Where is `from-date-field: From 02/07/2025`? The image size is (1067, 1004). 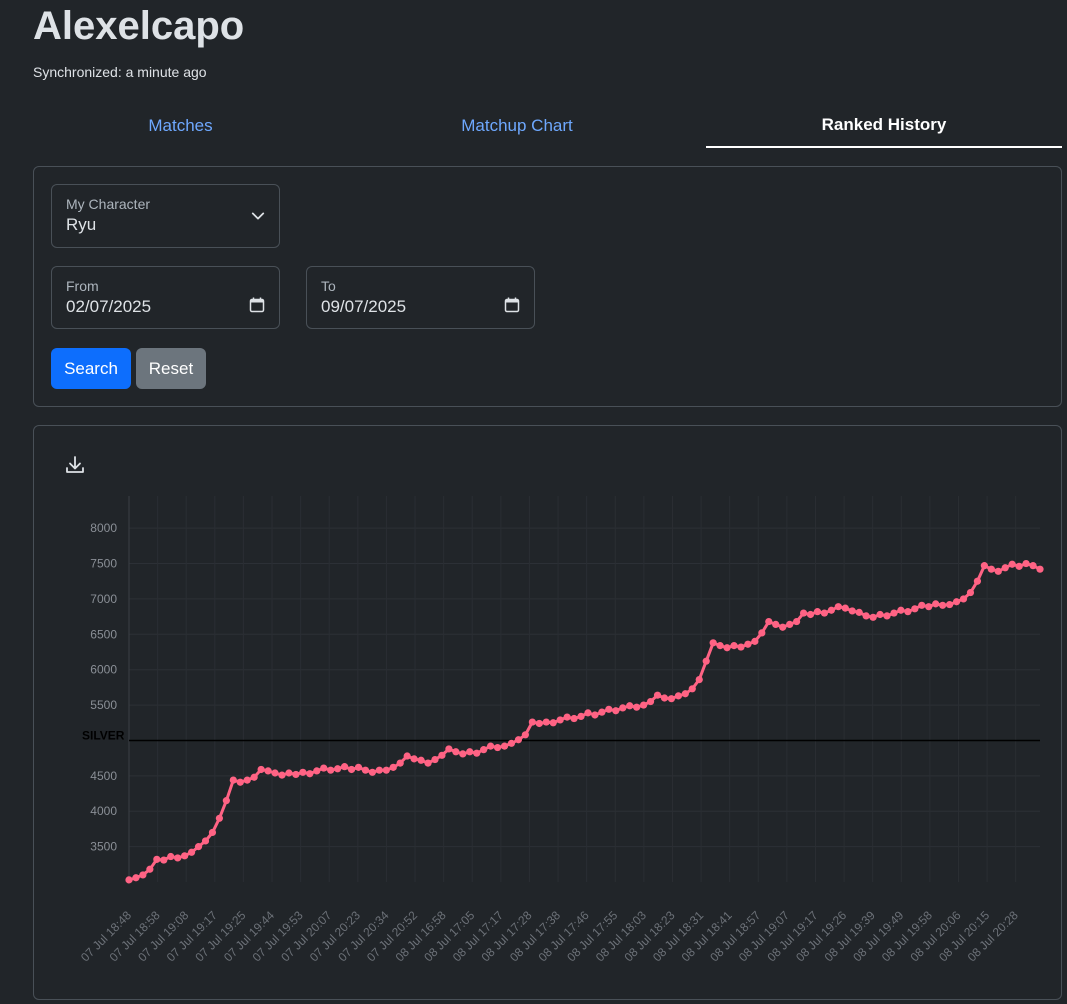
from-date-field: From 02/07/2025 is located at coordinates (165, 297).